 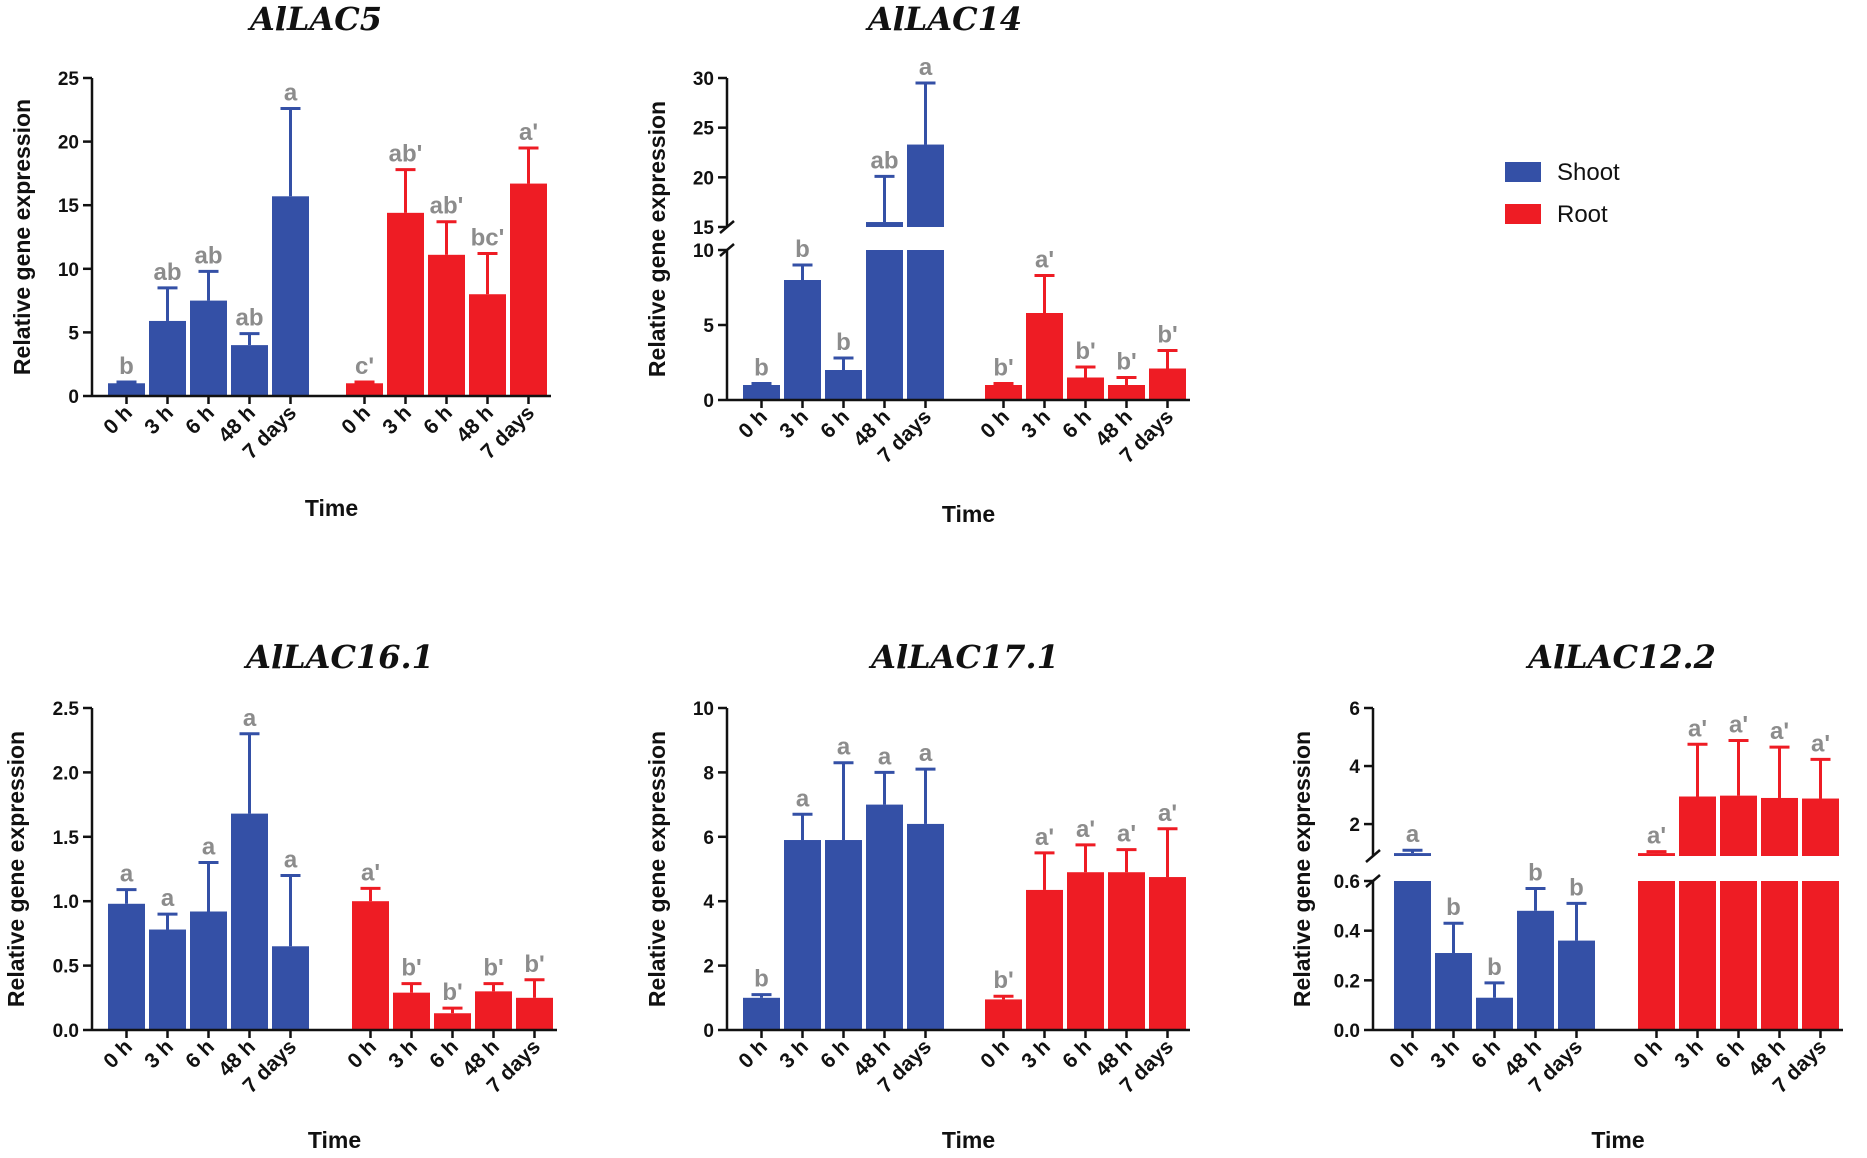 I want to click on chart-title: AlLAC17.1, so click(x=963, y=657).